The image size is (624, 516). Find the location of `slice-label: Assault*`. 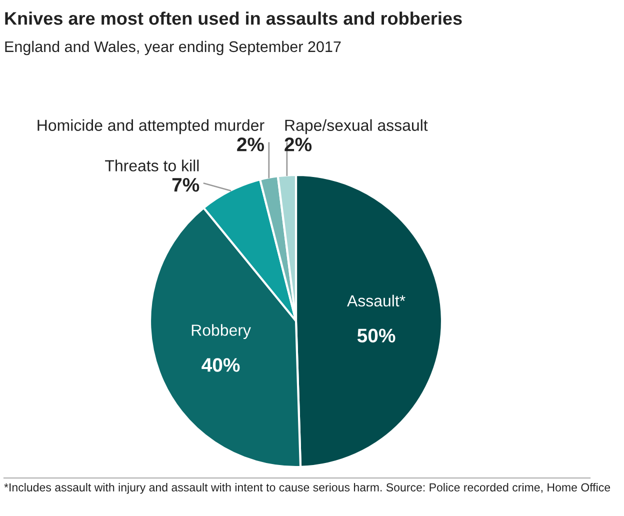

slice-label: Assault* is located at coordinates (376, 300).